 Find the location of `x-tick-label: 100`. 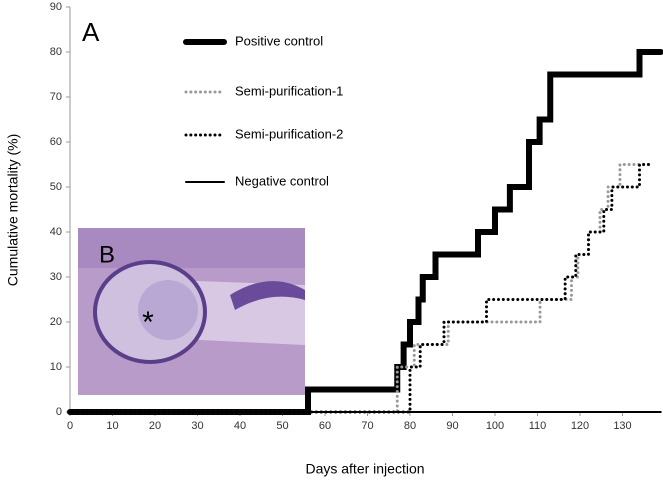

x-tick-label: 100 is located at coordinates (495, 426).